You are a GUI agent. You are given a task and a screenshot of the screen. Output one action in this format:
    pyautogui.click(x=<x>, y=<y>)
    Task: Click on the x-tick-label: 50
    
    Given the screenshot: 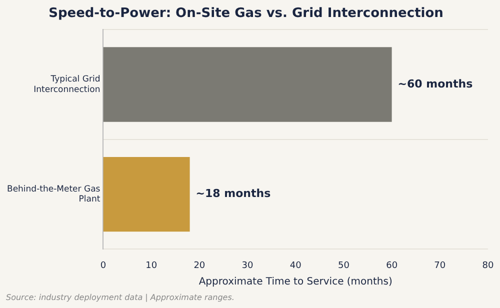 What is the action you would take?
    pyautogui.click(x=344, y=265)
    